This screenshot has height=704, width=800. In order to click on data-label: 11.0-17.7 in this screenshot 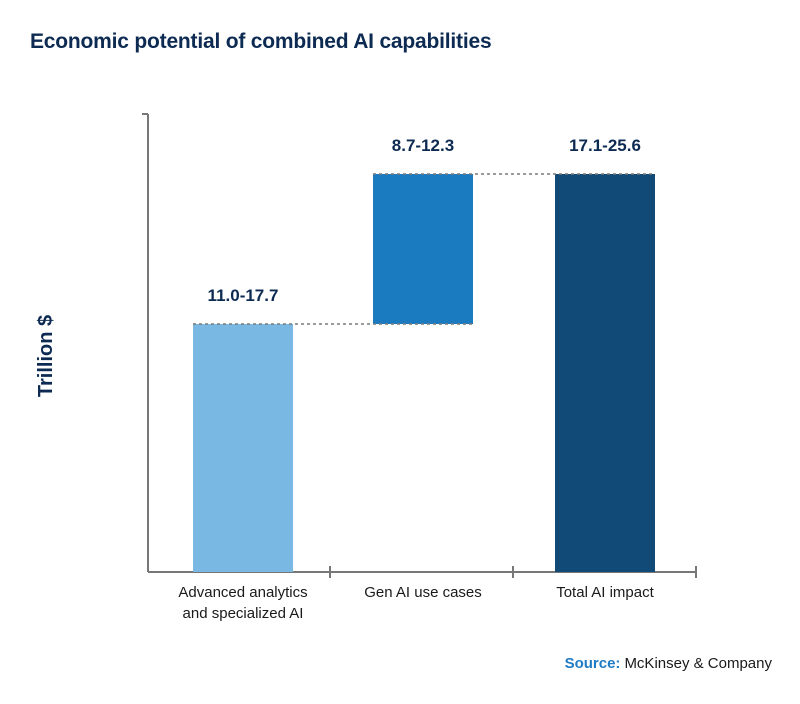, I will do `click(243, 295)`.